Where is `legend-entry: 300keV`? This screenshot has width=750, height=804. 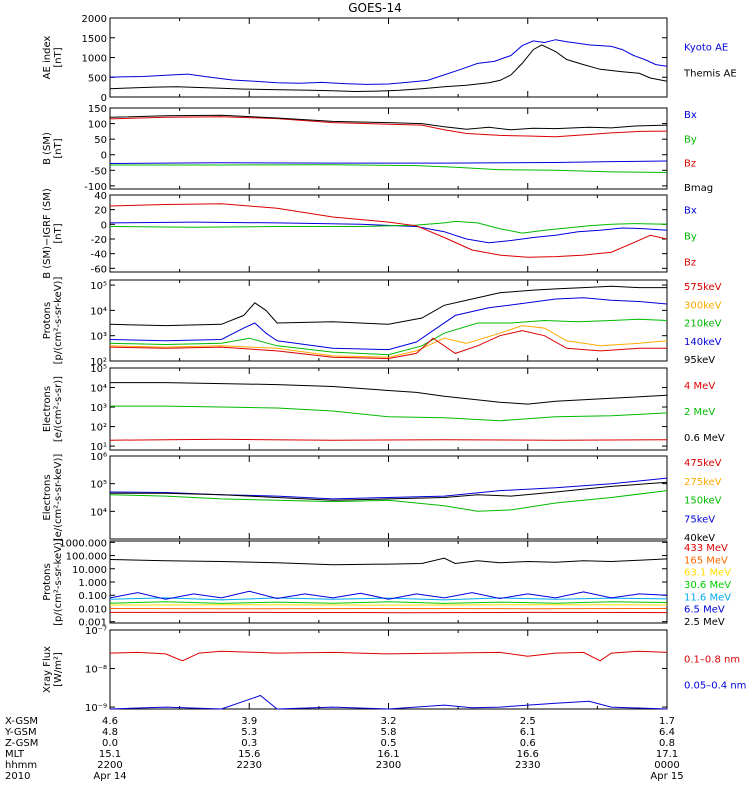
legend-entry: 300keV is located at coordinates (703, 305).